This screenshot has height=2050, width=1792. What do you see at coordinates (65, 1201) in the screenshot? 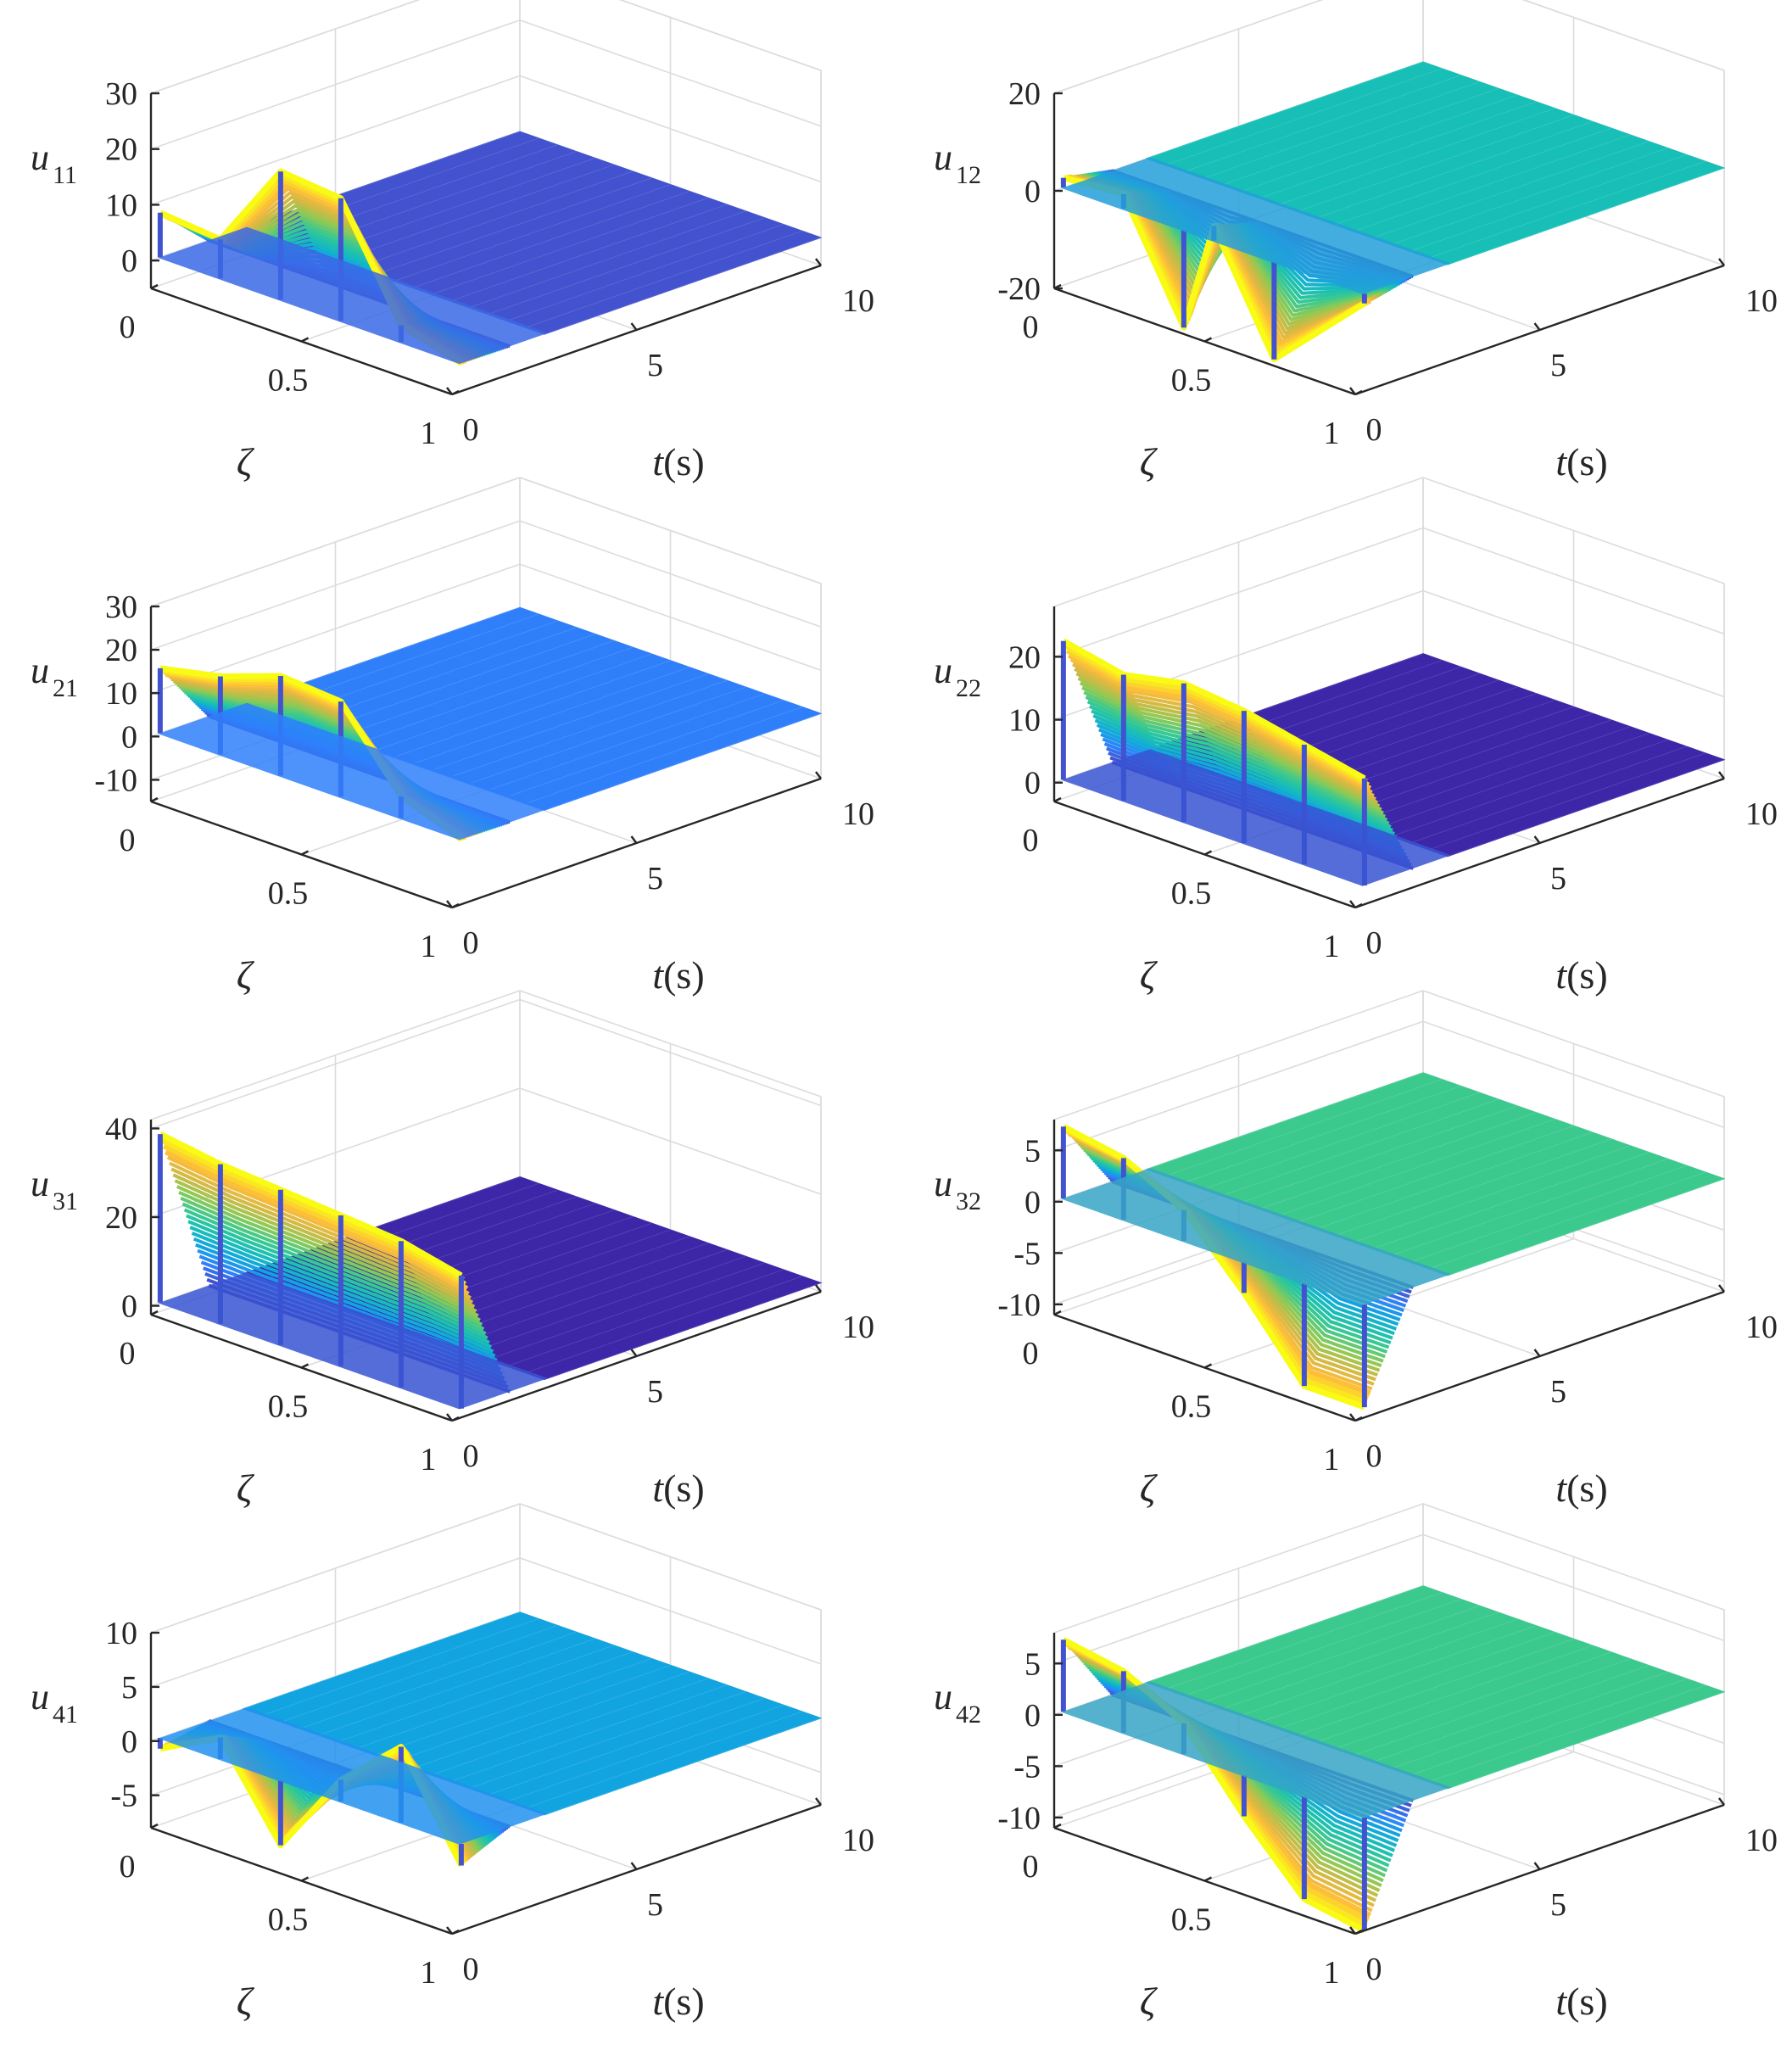
I see `z-axis-label-sub: 31` at bounding box center [65, 1201].